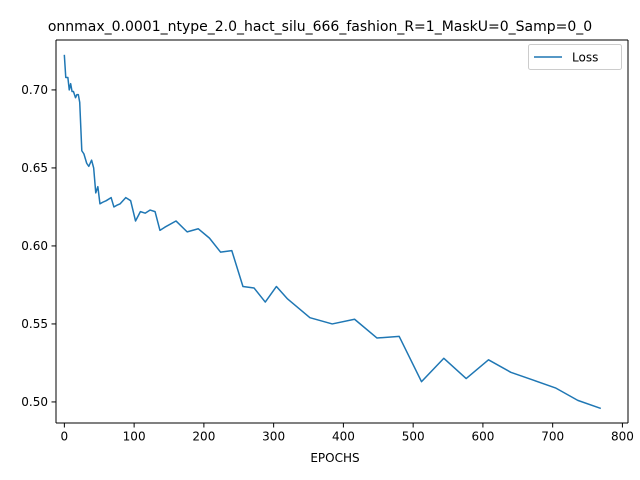  I want to click on x-tick-label: 800, so click(622, 437).